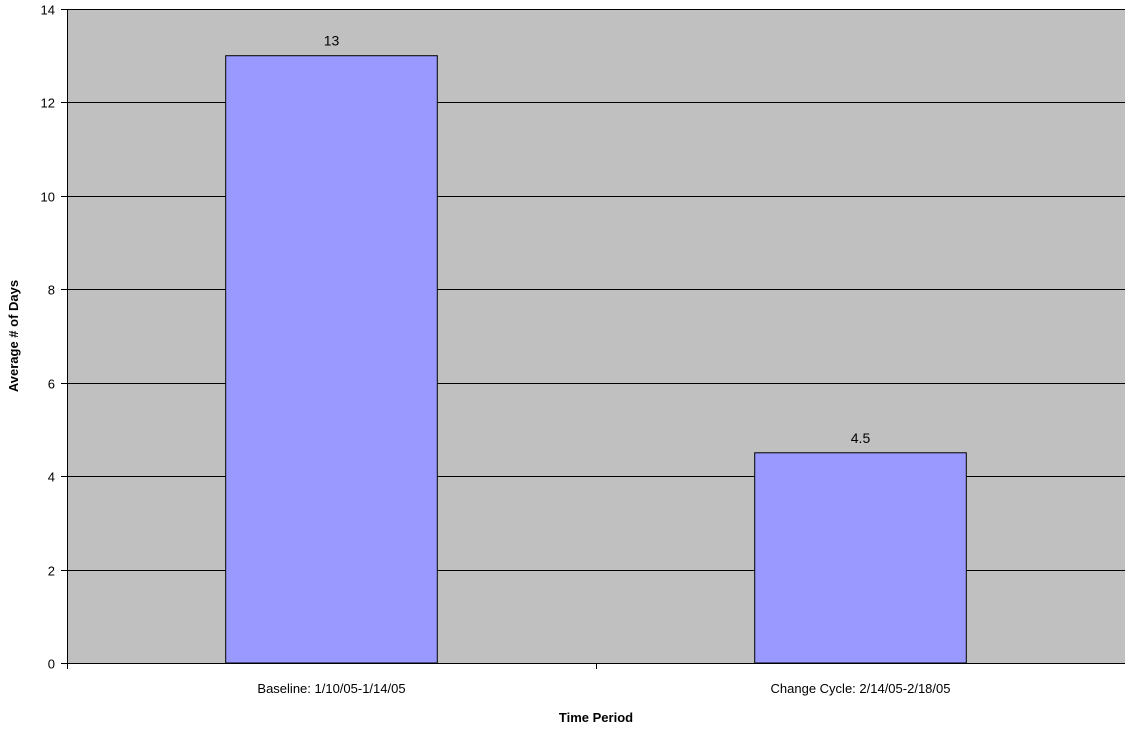 This screenshot has width=1125, height=730. I want to click on y-tick-label: 8, so click(51, 290).